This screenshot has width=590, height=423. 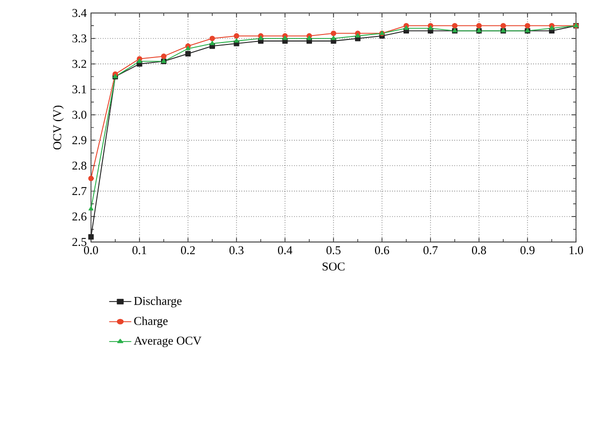 I want to click on y-tick-label: 2.8, so click(x=79, y=166).